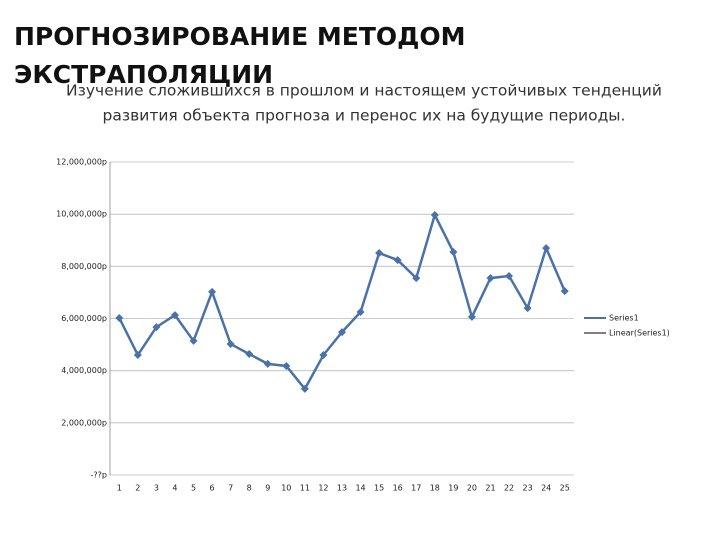 This screenshot has height=540, width=720. What do you see at coordinates (143, 74) in the screenshot?
I see `title-line: ЭКСТРАПОЛЯЦИИ` at bounding box center [143, 74].